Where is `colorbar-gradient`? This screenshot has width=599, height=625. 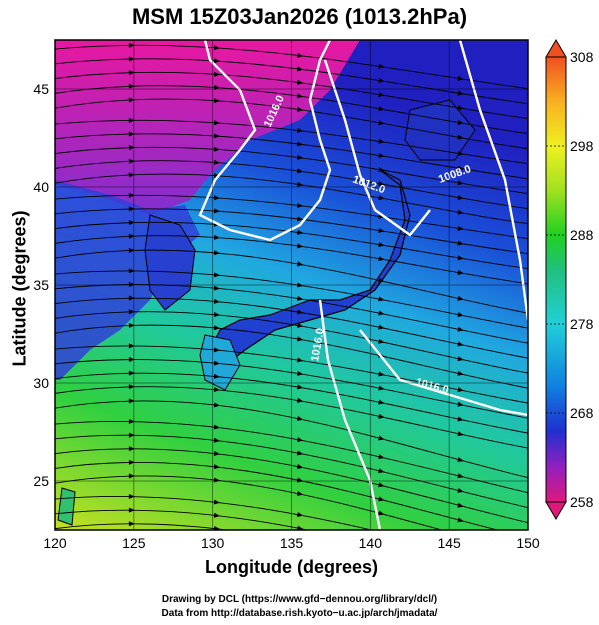
colorbar-gradient is located at coordinates (556, 279).